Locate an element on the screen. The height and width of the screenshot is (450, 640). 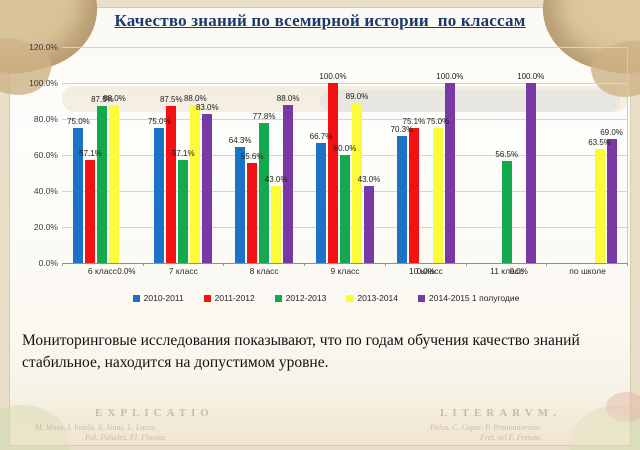
bar-slot: 56.5% is located at coordinates (506, 155).